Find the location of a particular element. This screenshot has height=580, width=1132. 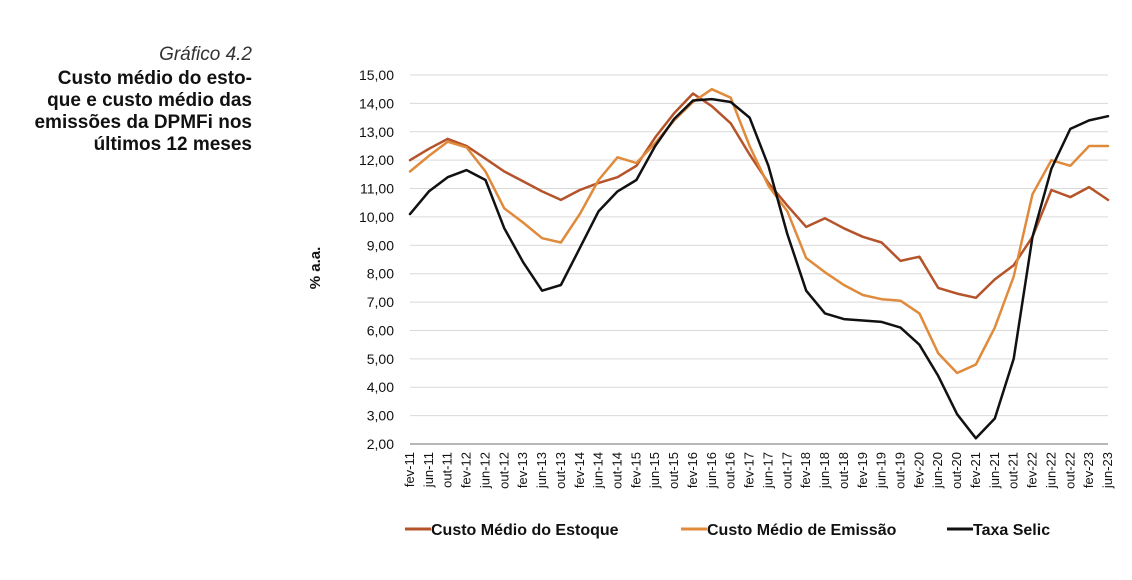

x-tick-label: jun-16 is located at coordinates (711, 470).